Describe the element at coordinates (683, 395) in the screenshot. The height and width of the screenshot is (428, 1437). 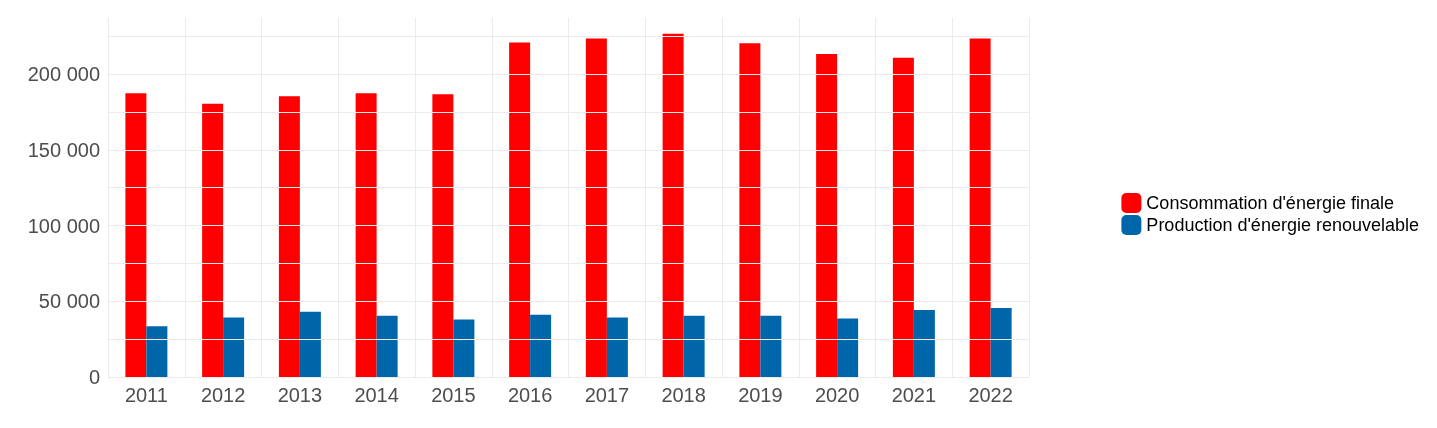
I see `x-tick-label: 2018` at that location.